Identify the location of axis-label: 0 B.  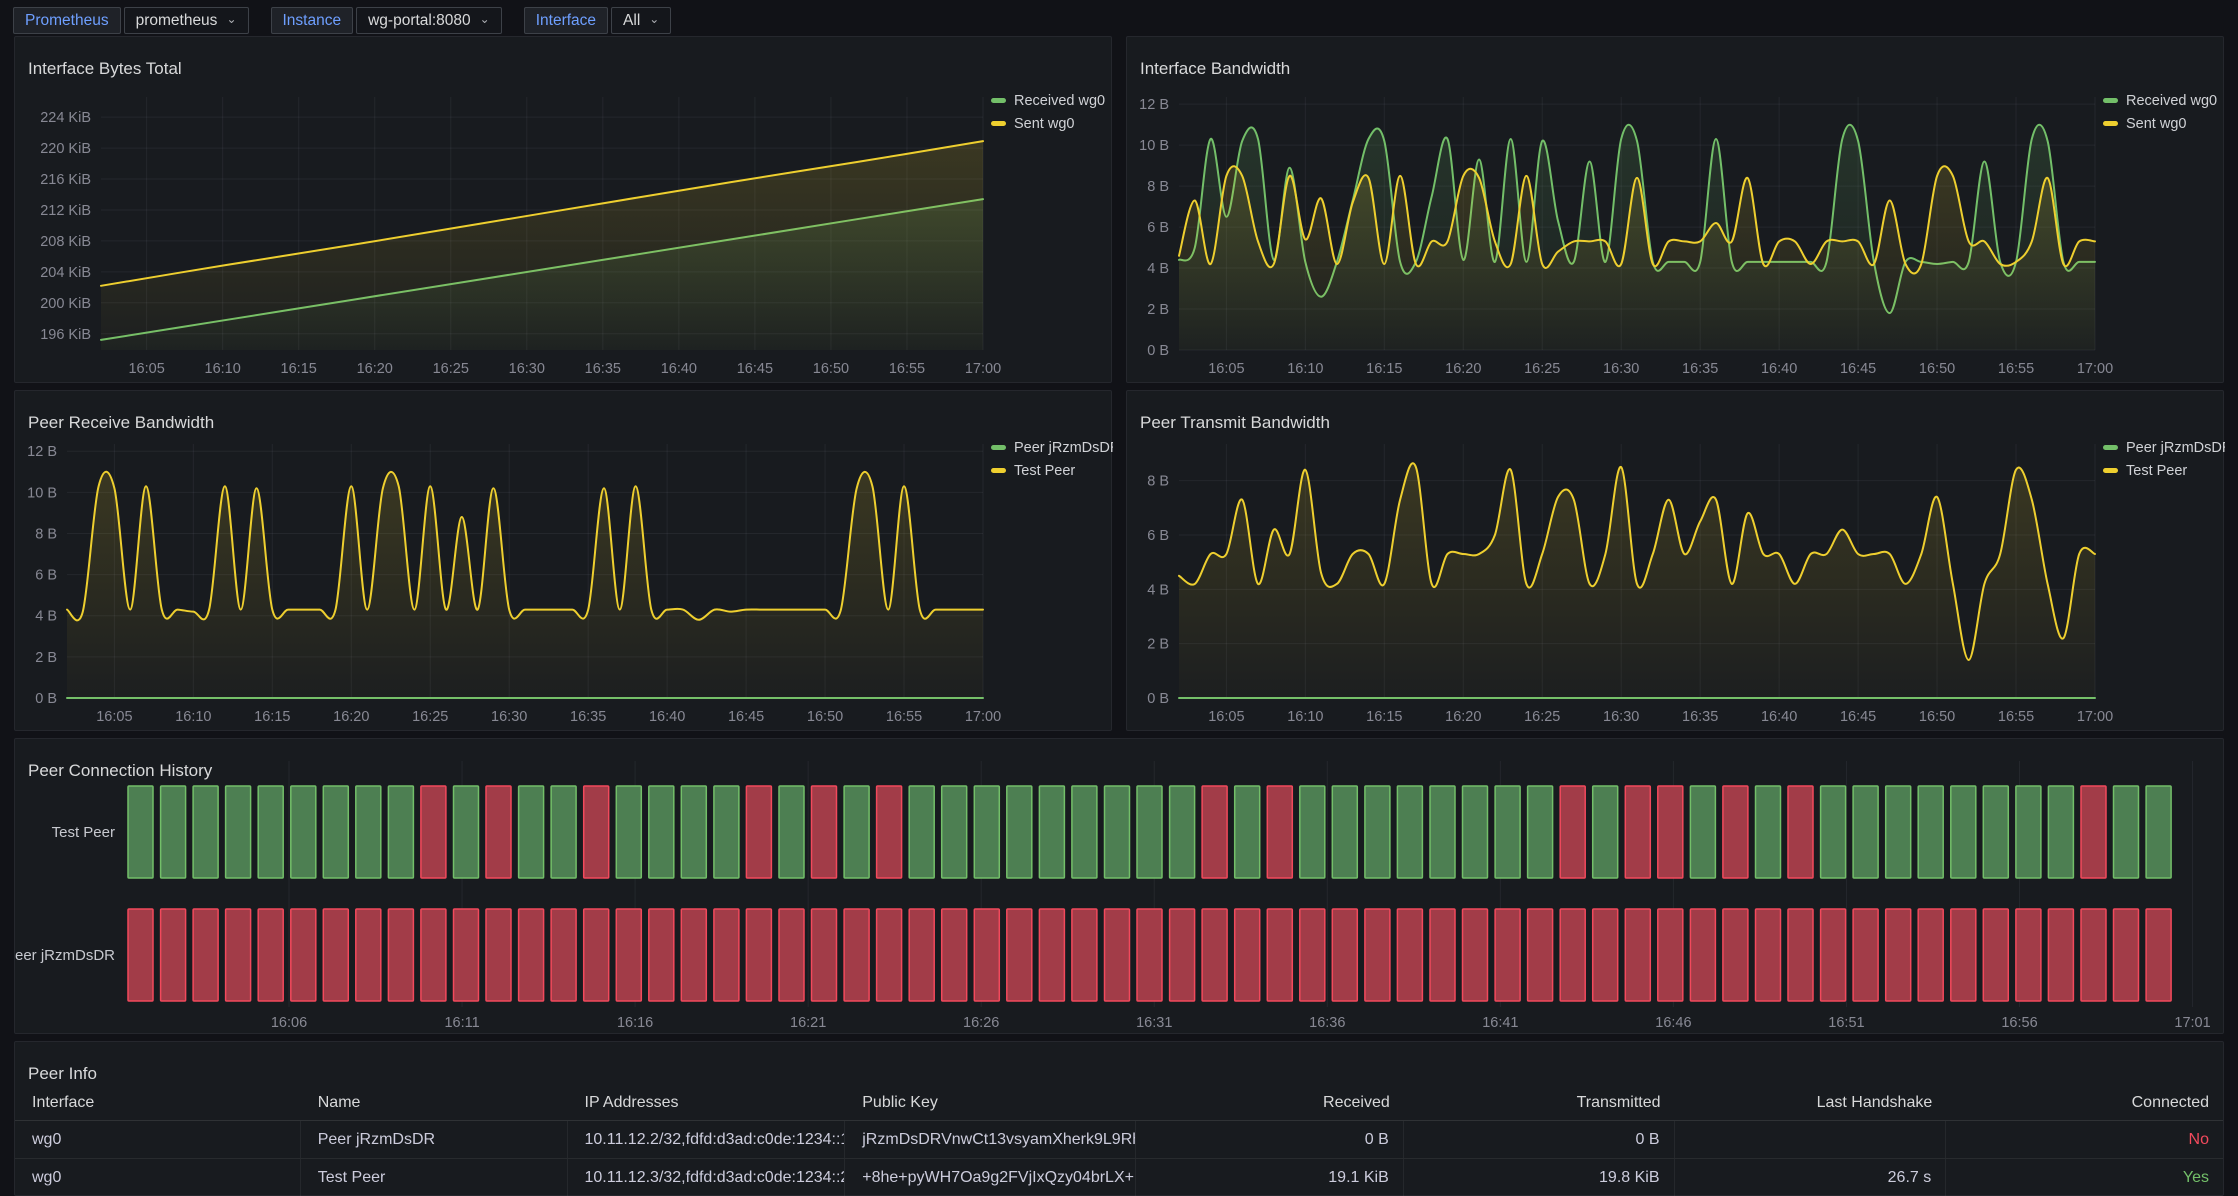
(1158, 351).